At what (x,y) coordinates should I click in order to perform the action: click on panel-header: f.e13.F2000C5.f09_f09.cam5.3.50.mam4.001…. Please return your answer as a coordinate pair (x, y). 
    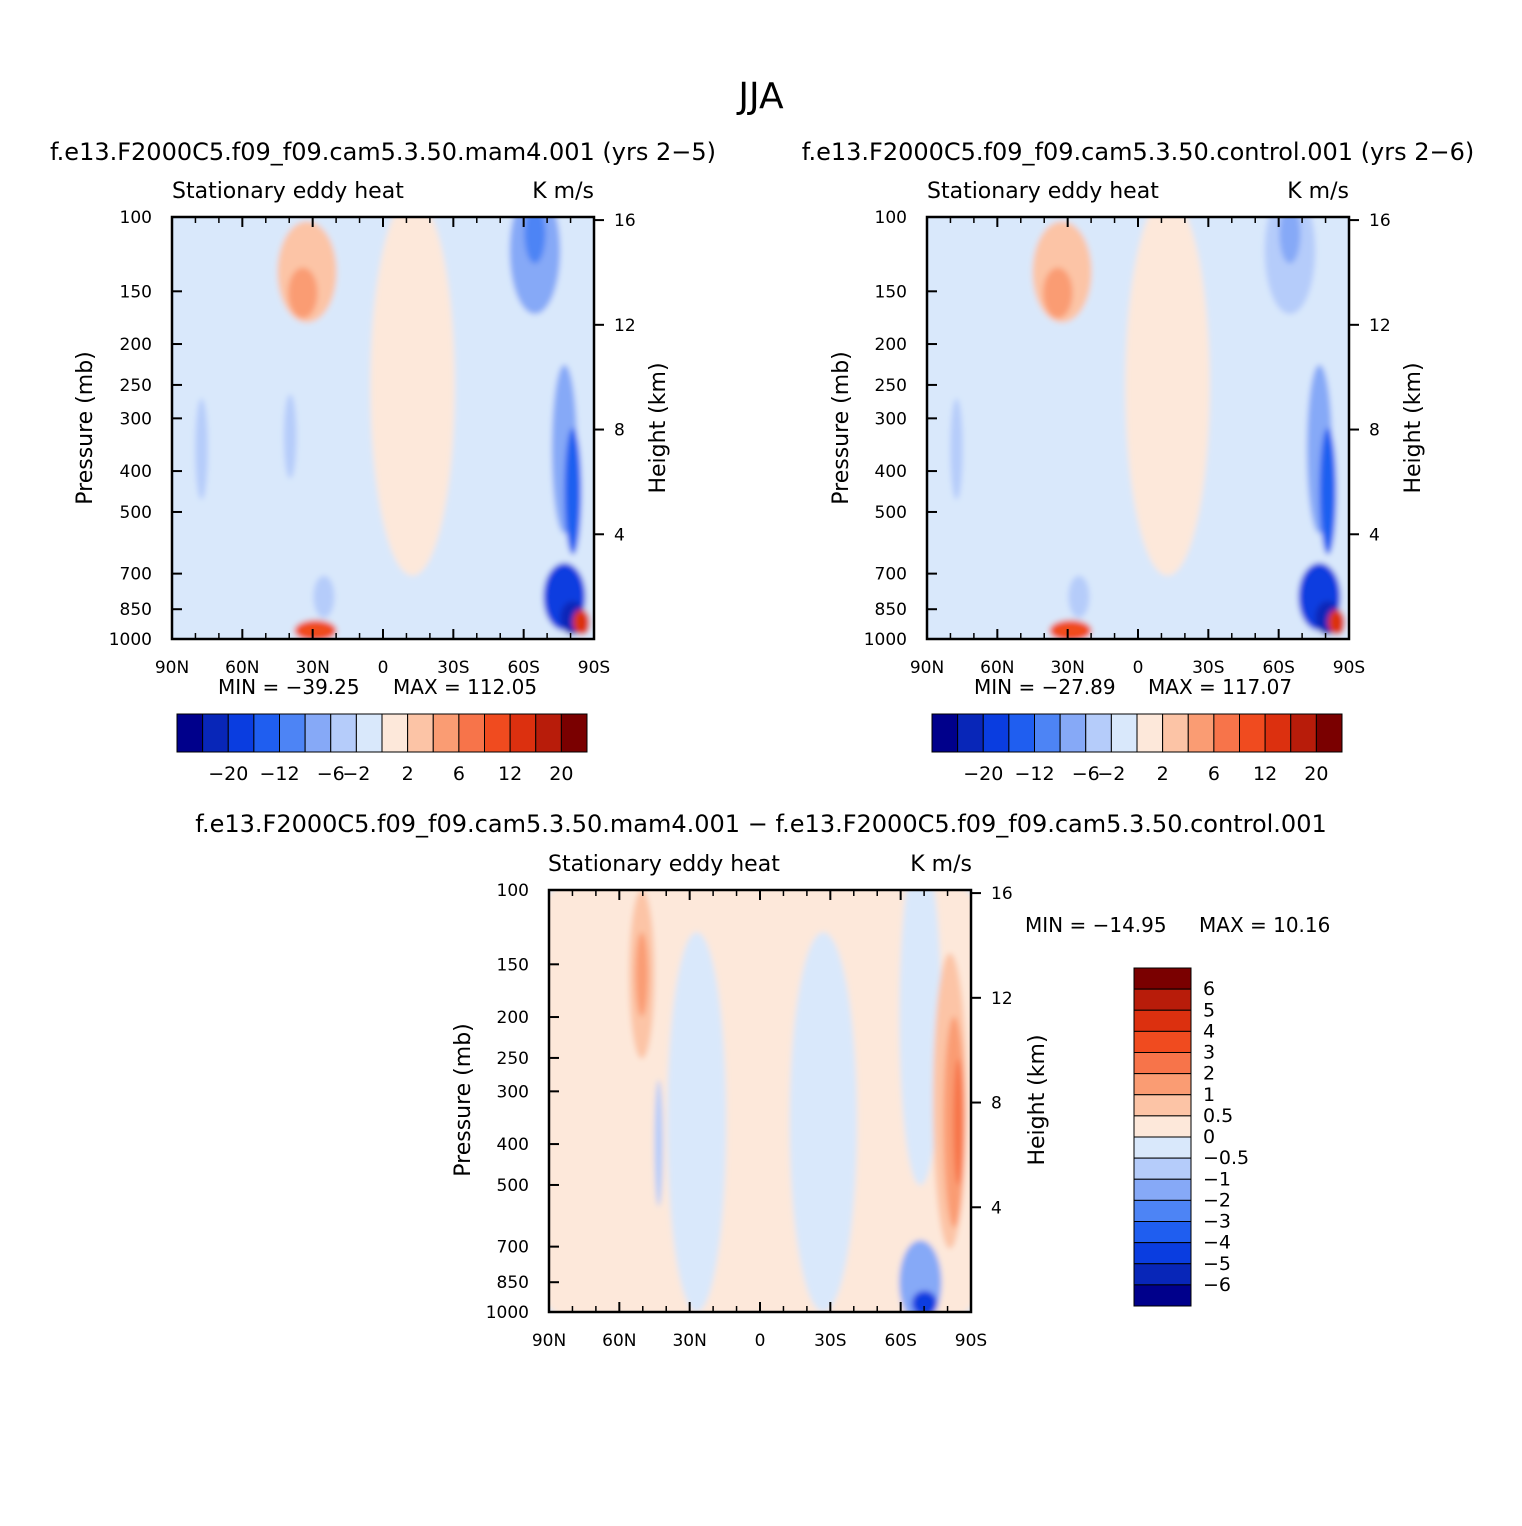
    Looking at the image, I should click on (760, 824).